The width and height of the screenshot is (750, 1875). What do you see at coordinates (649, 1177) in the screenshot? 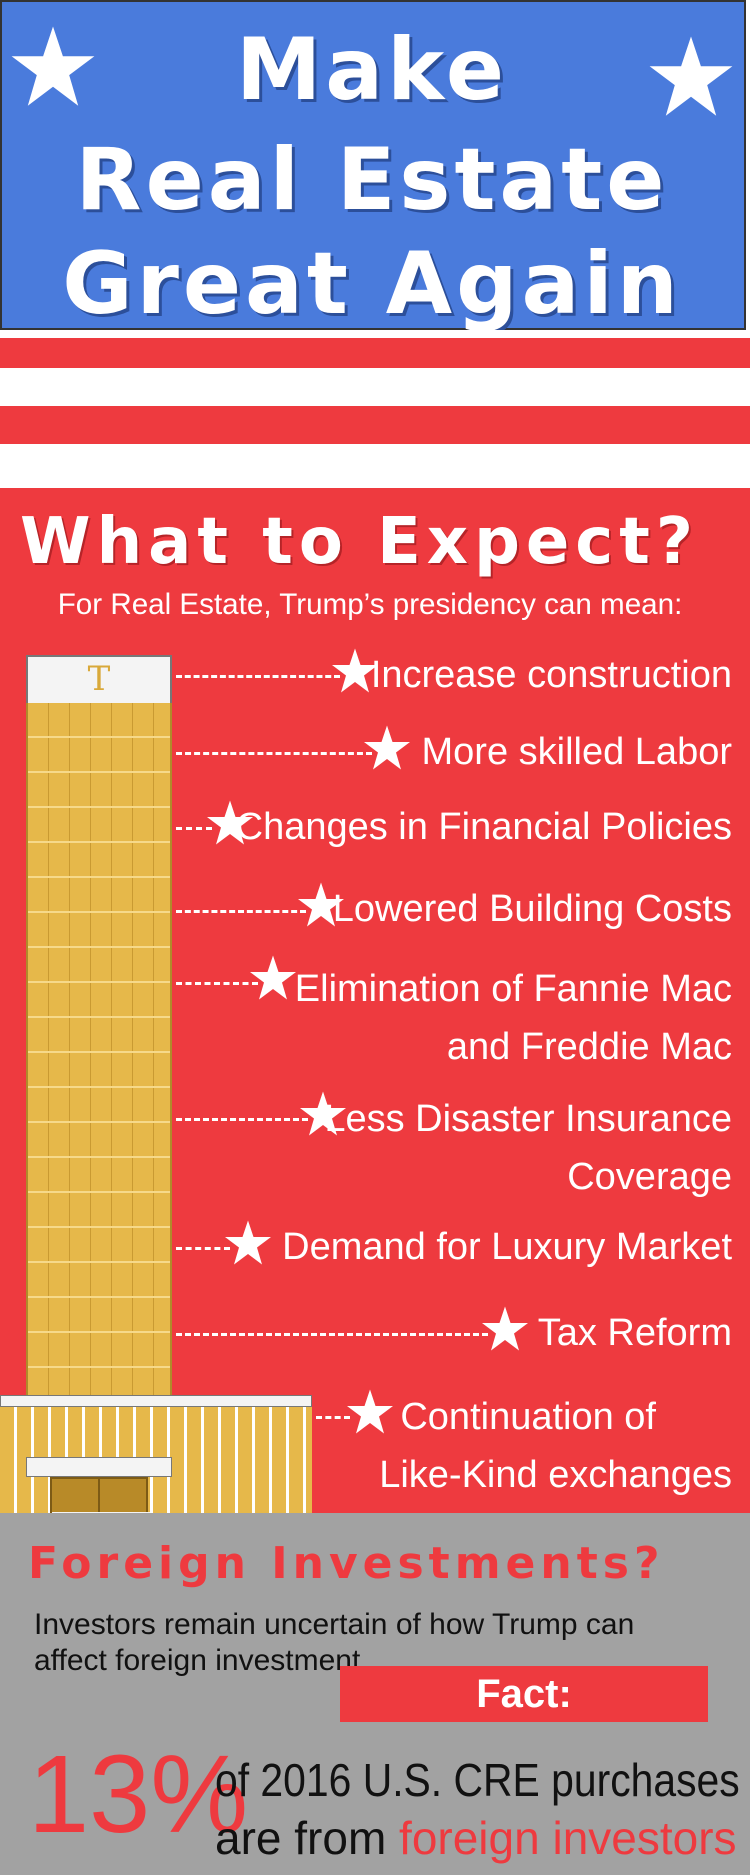
I see `expect-item-cont: Coverage` at bounding box center [649, 1177].